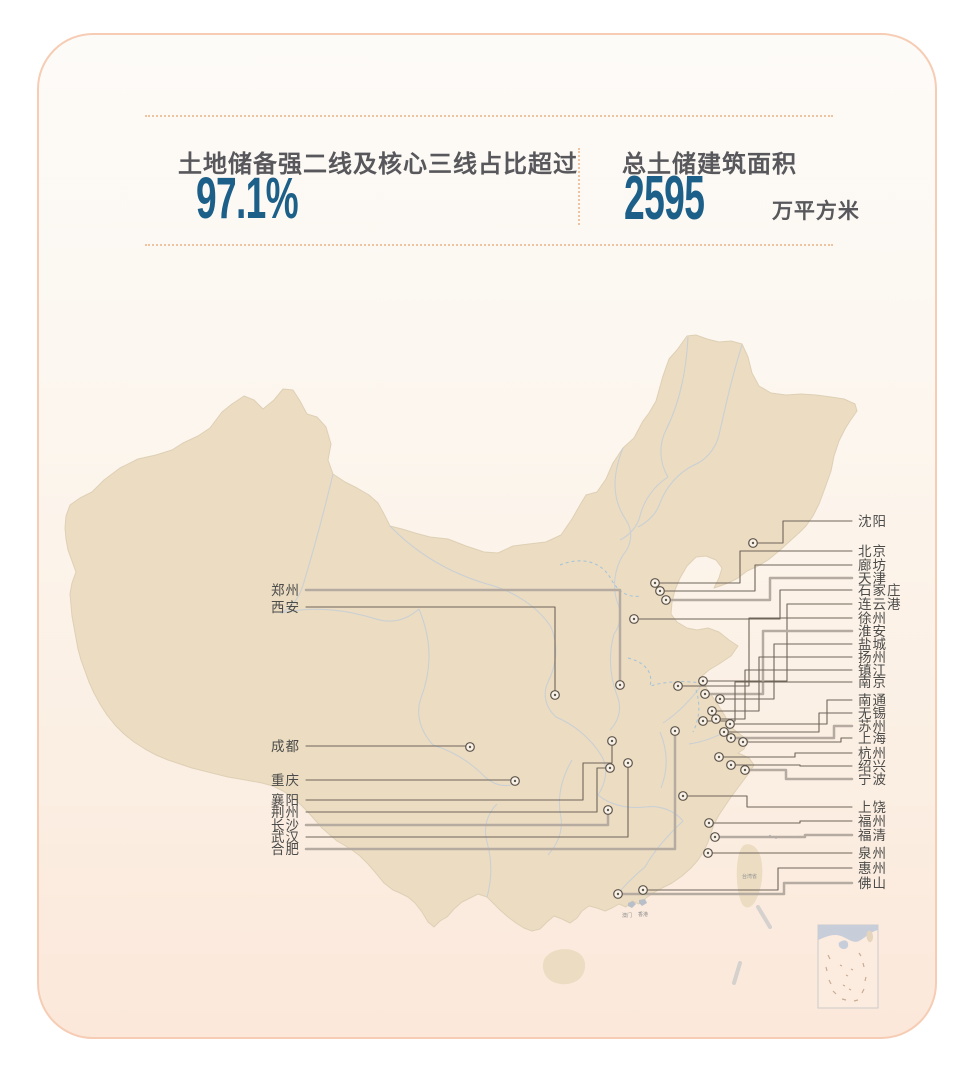  I want to click on dotted-divider-vertical, so click(579, 186).